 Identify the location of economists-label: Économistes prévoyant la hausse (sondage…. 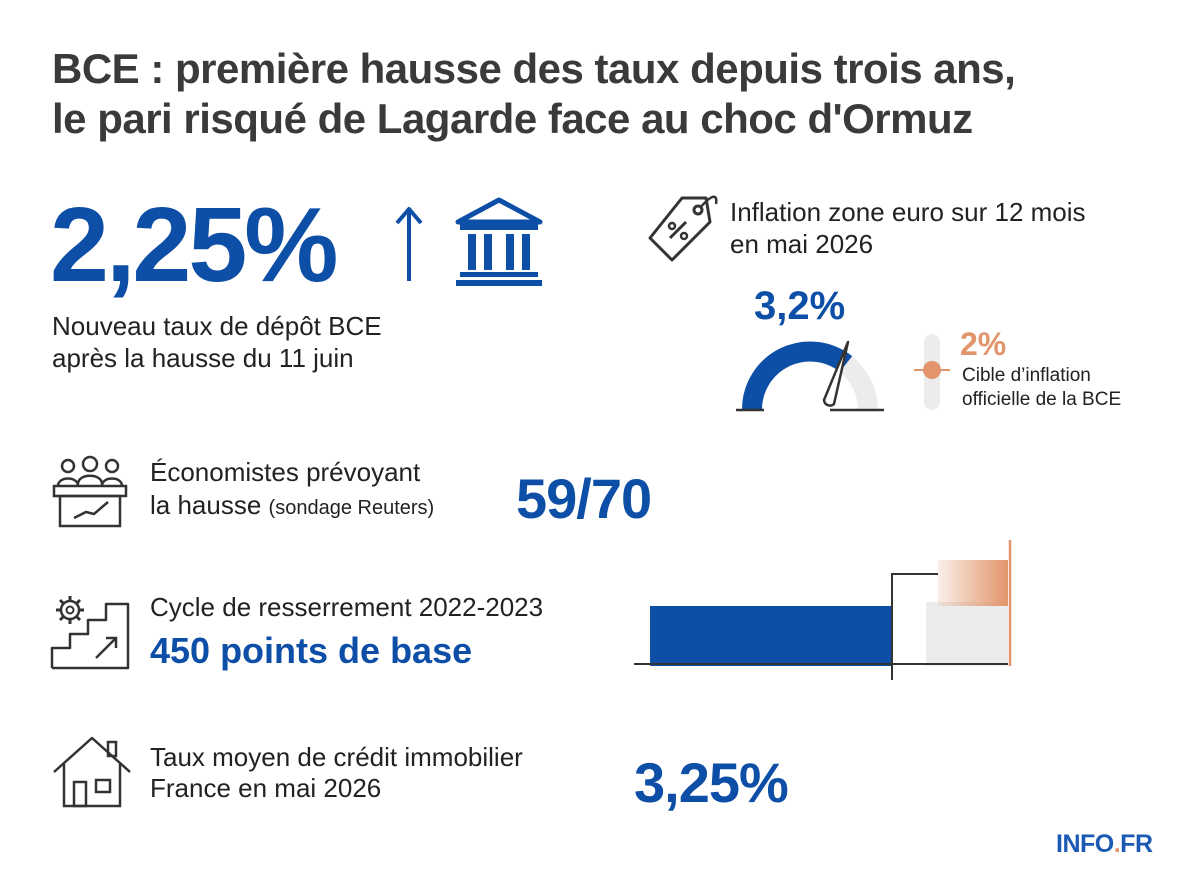
(292, 490).